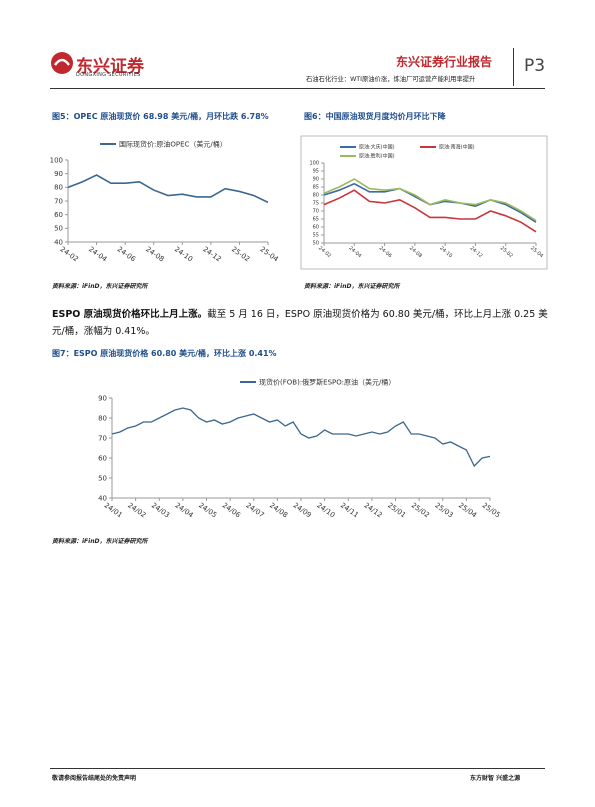 The height and width of the screenshot is (807, 595). I want to click on y-tick-label: 65, so click(316, 220).